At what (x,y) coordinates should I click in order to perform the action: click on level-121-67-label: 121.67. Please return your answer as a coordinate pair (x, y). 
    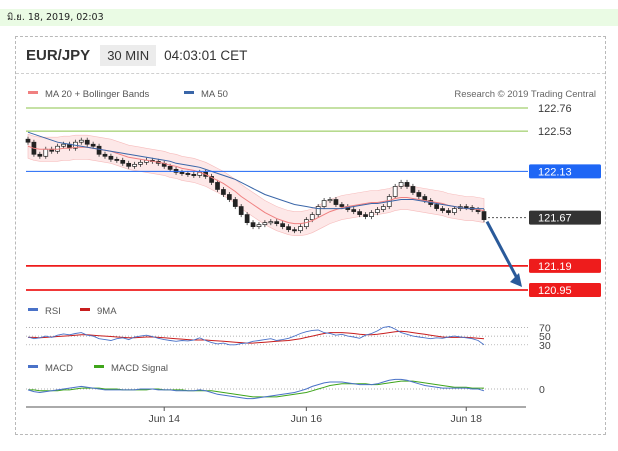
    Looking at the image, I should click on (555, 219).